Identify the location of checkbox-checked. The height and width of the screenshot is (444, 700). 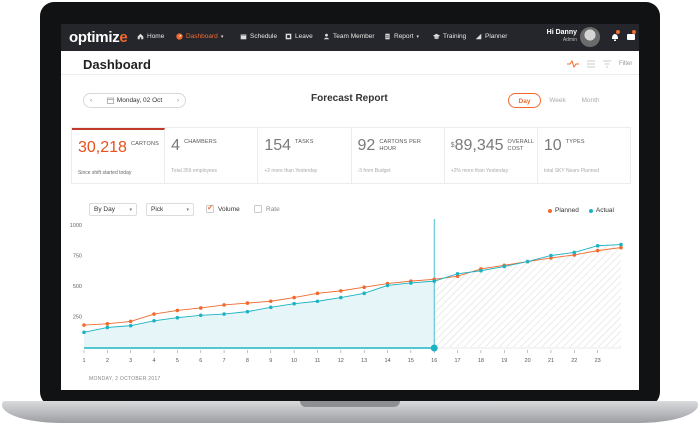
(210, 208).